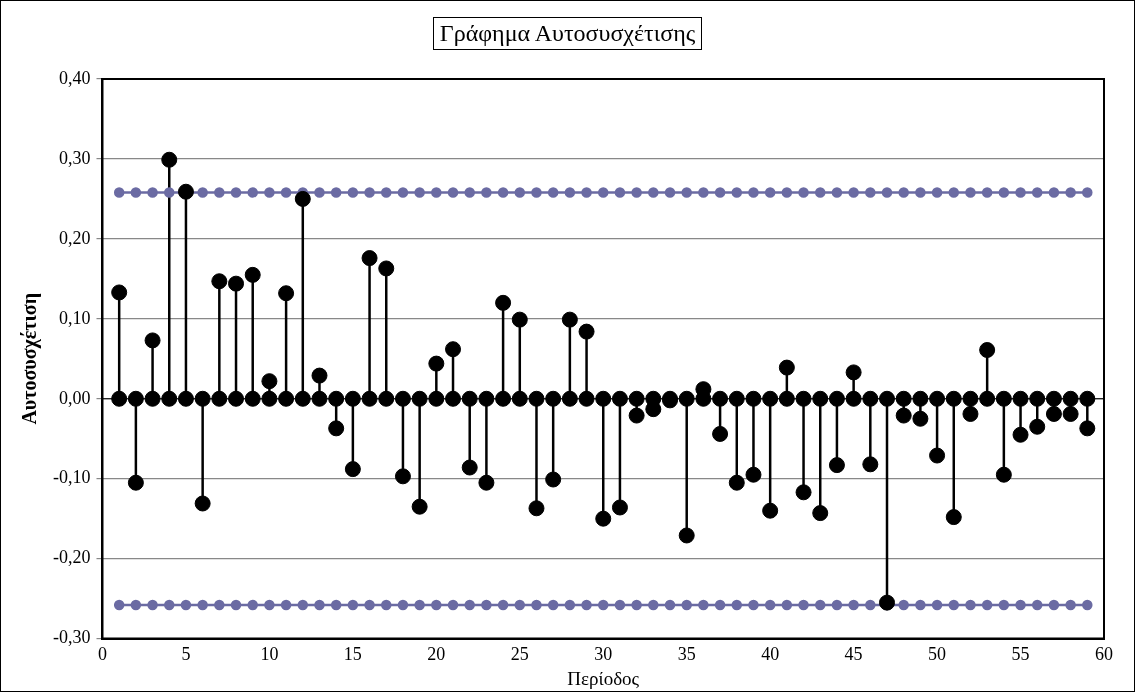 The image size is (1135, 692). I want to click on y-axis-title: Αυτοσυσχέτιση, so click(30, 358).